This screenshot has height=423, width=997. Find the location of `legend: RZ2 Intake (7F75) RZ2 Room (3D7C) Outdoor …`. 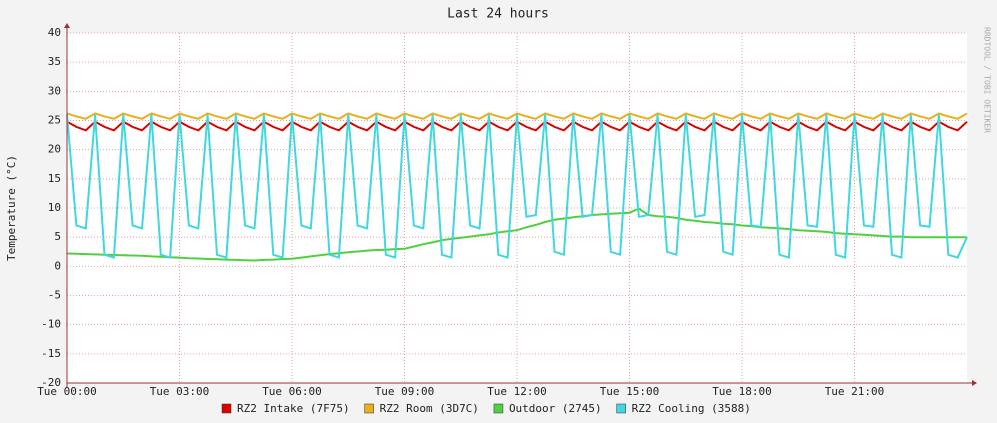

legend: RZ2 Intake (7F75) RZ2 Room (3D7C) Outdoor … is located at coordinates (486, 408).